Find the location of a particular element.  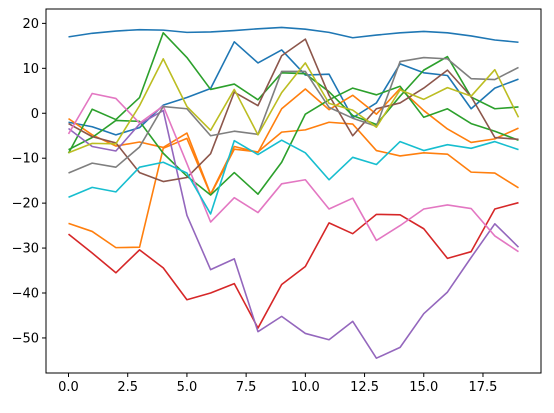

y-tick-label: 20 is located at coordinates (30, 24).